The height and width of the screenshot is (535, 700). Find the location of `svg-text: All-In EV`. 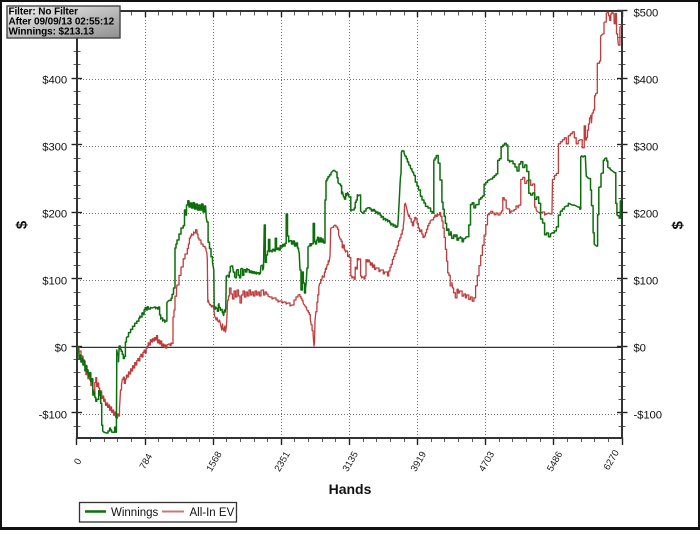

svg-text: All-In EV is located at coordinates (212, 513).